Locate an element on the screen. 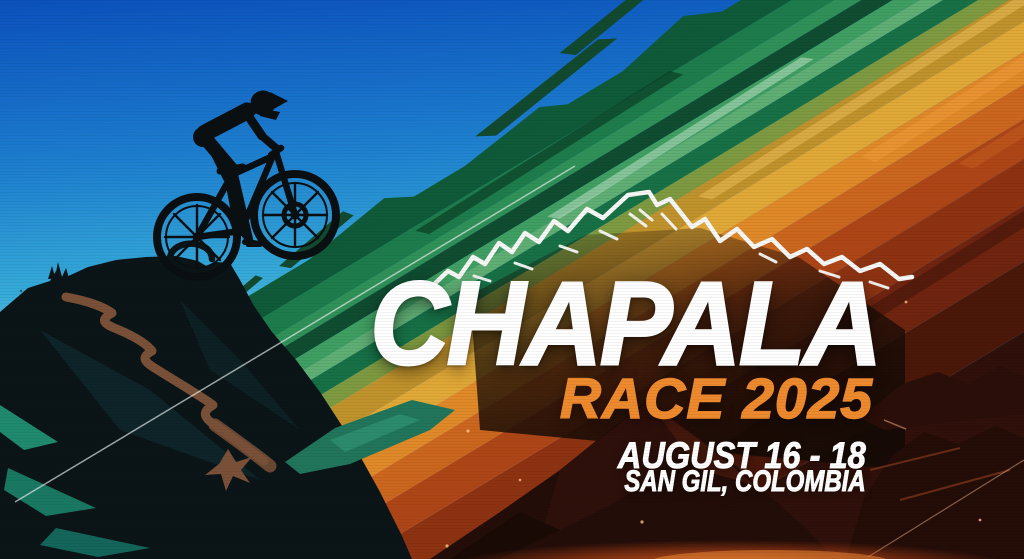 This screenshot has width=1024, height=559. grass-tuft is located at coordinates (58, 270).